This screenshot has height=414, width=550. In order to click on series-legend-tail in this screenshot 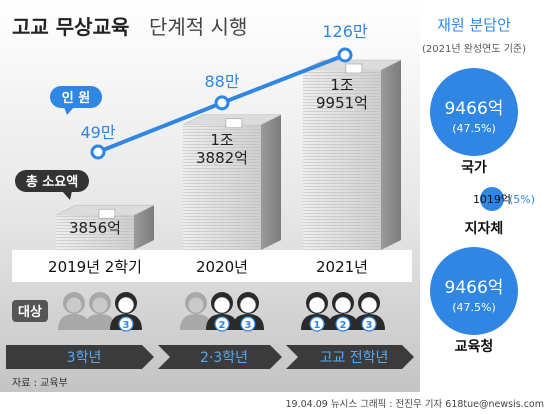, I will do `click(69, 111)`.